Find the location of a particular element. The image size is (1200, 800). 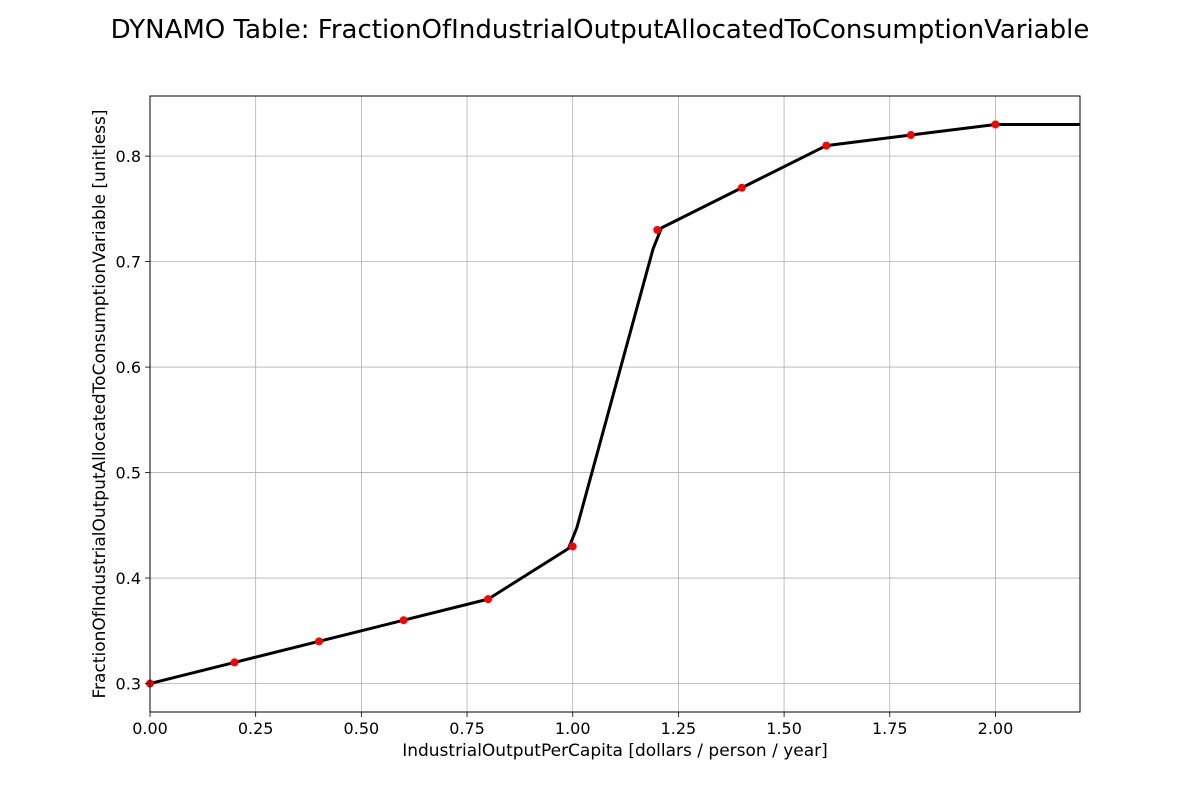

x-tick-label: 1.75 is located at coordinates (890, 728).